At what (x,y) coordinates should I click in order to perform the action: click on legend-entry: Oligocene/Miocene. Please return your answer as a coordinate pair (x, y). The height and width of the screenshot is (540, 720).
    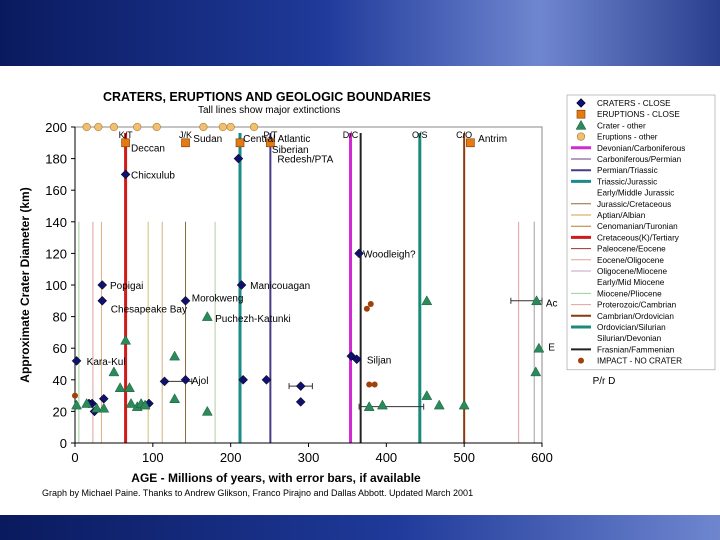
    Looking at the image, I should click on (632, 271).